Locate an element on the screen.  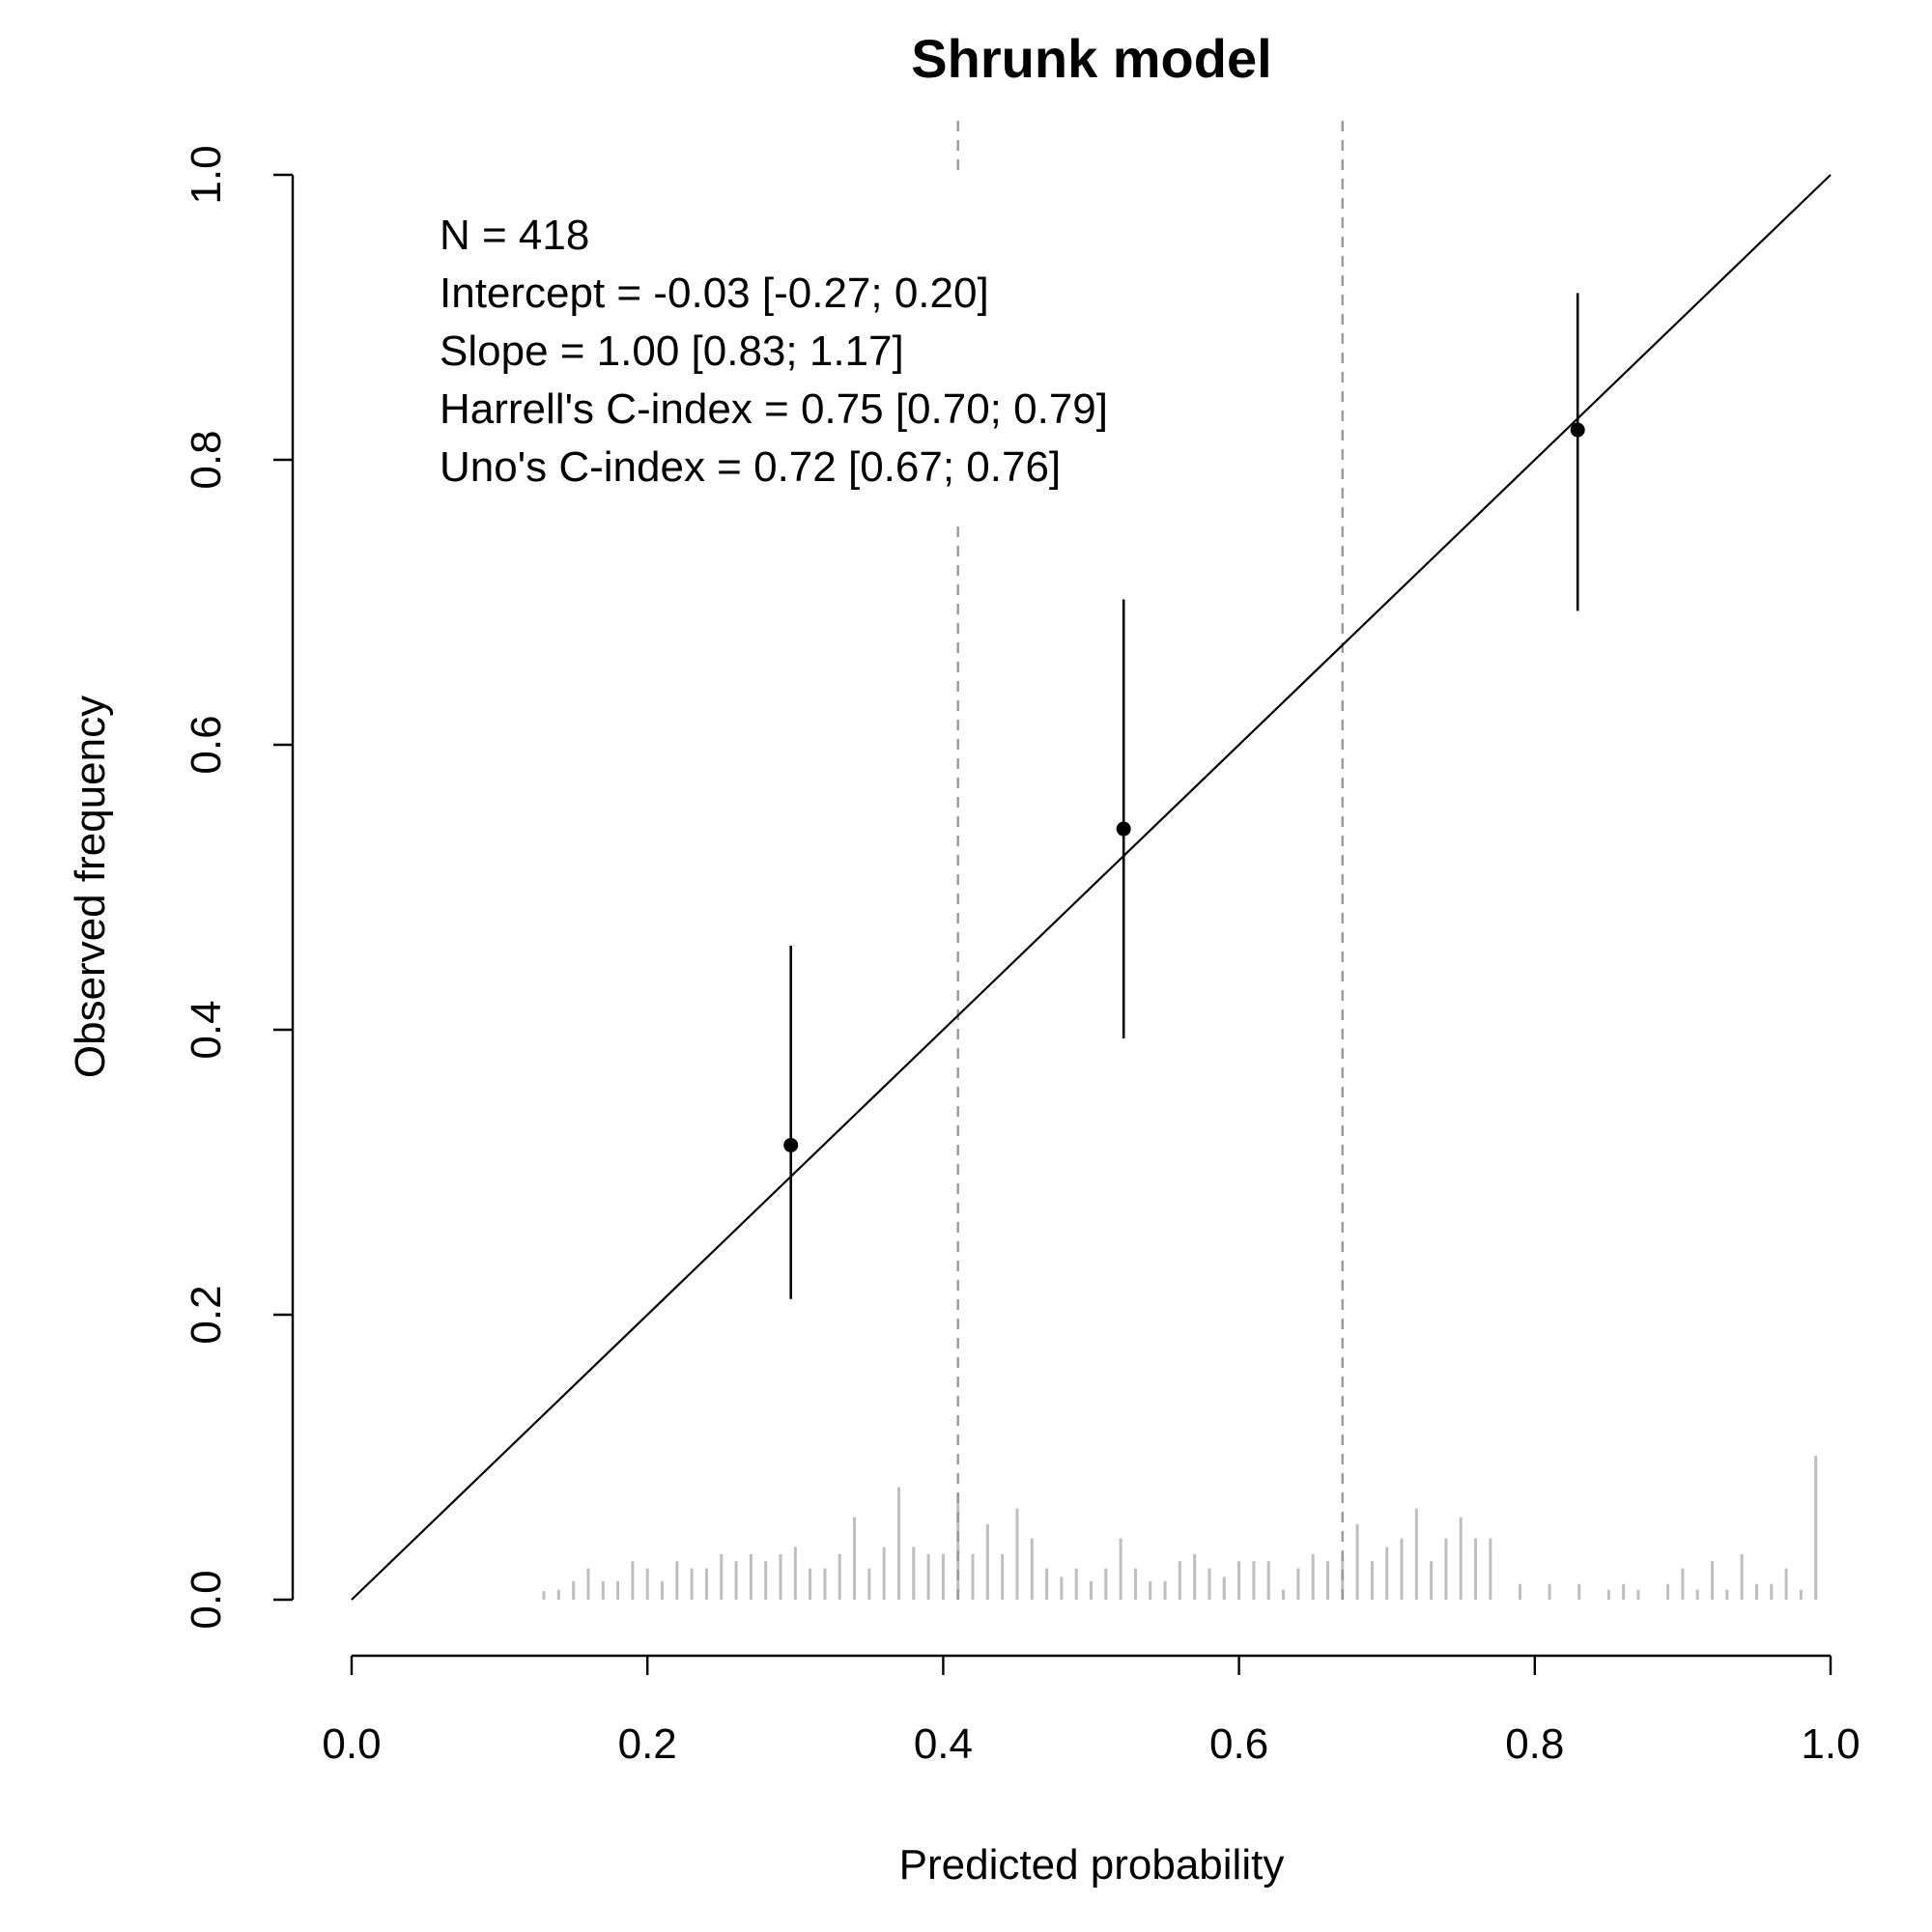
y-axis: 0.0 0.2 0.4 0.6 0.8 1.0 is located at coordinates (239, 887).